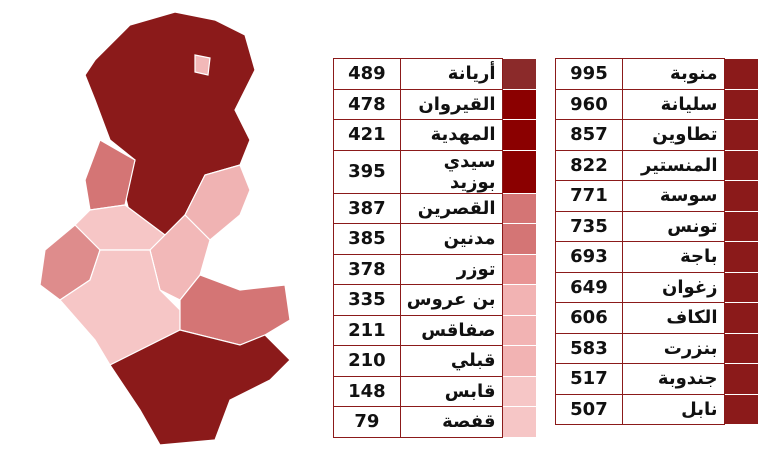  Describe the element at coordinates (673, 104) in the screenshot. I see `governorate: سليانة` at that location.